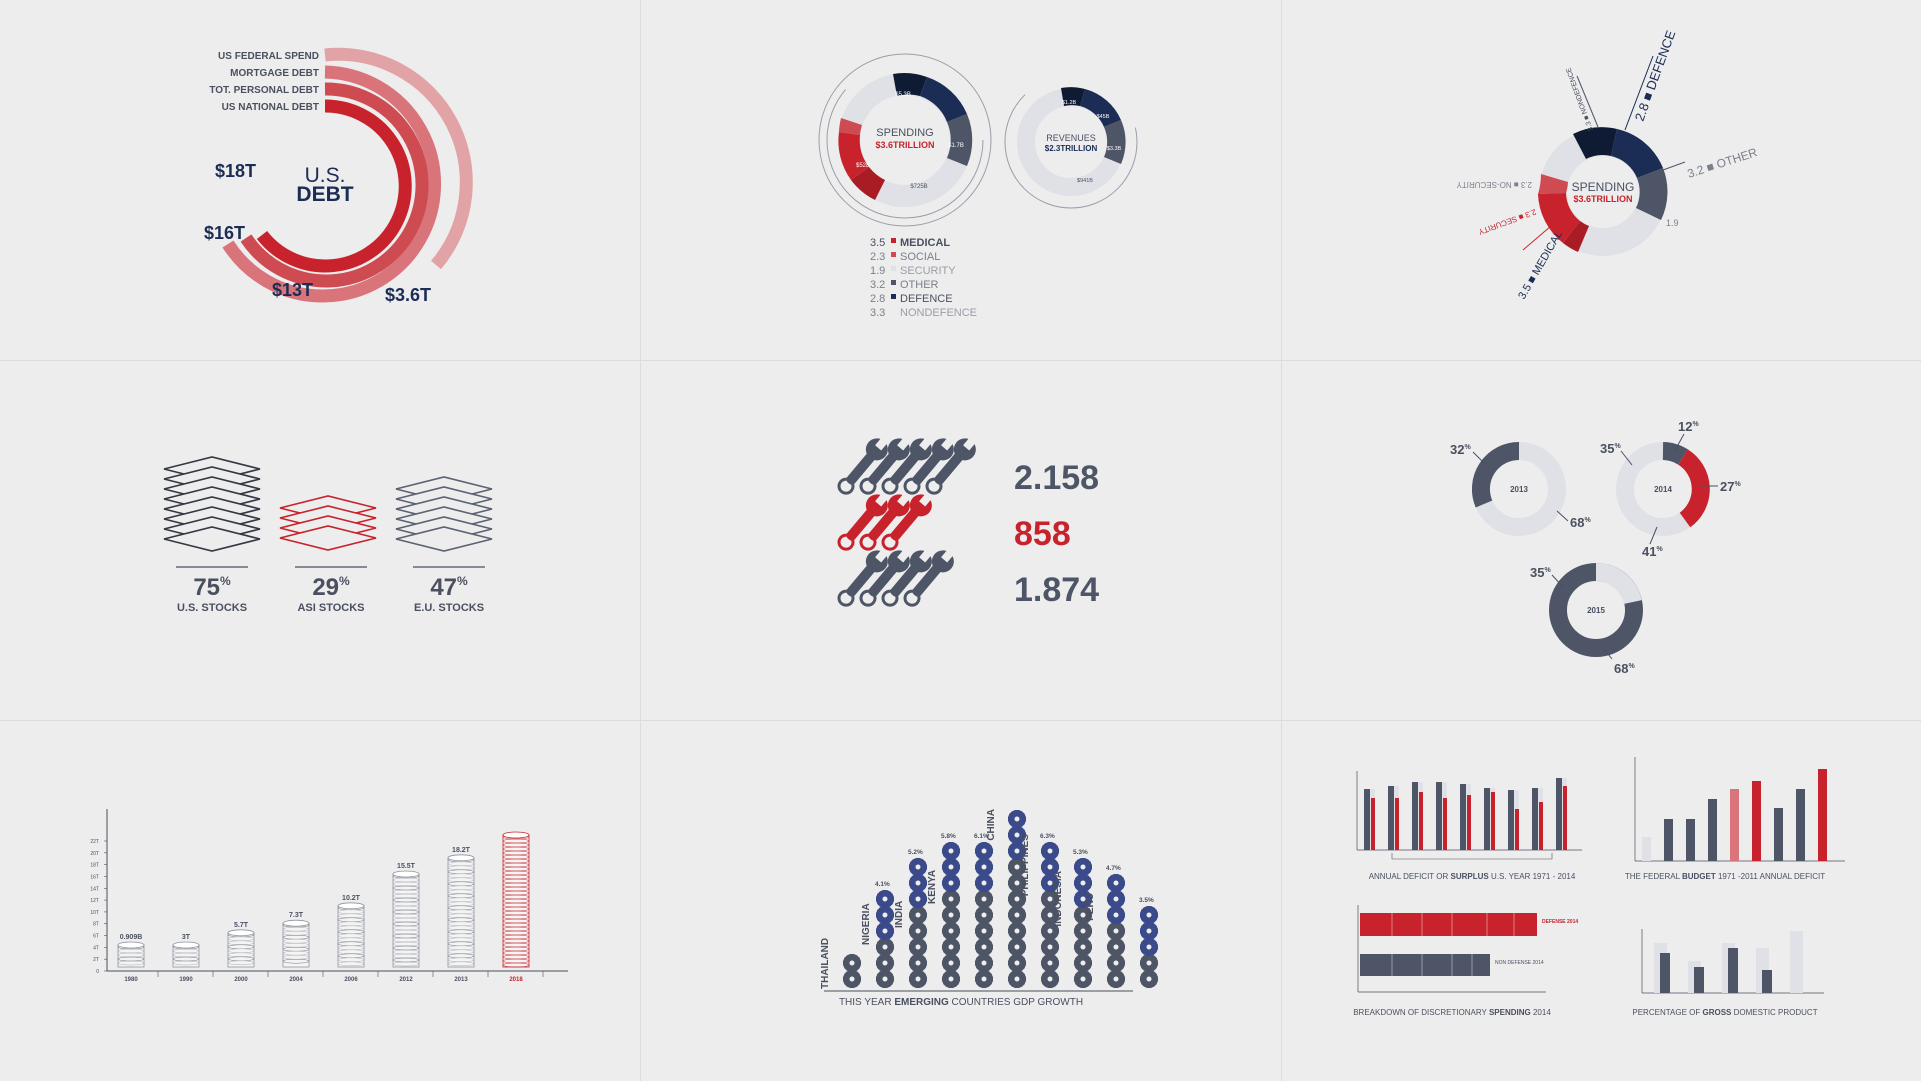 This screenshot has height=1081, width=1921. I want to click on legend-personal-debt: TOT. PERSONAL DEBT, so click(264, 90).